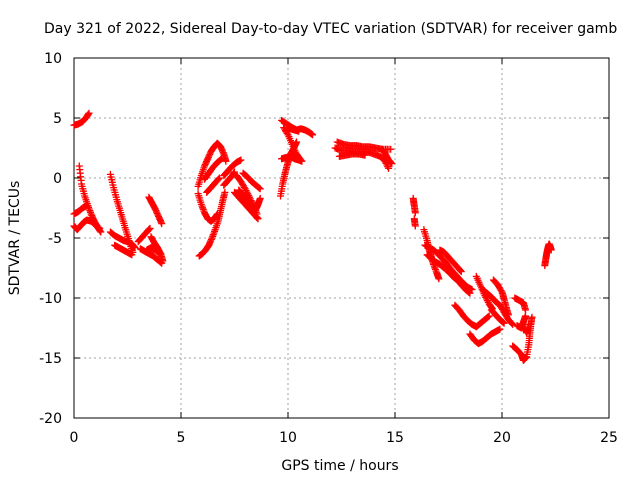  I want to click on x-tick-label: 5, so click(181, 438).